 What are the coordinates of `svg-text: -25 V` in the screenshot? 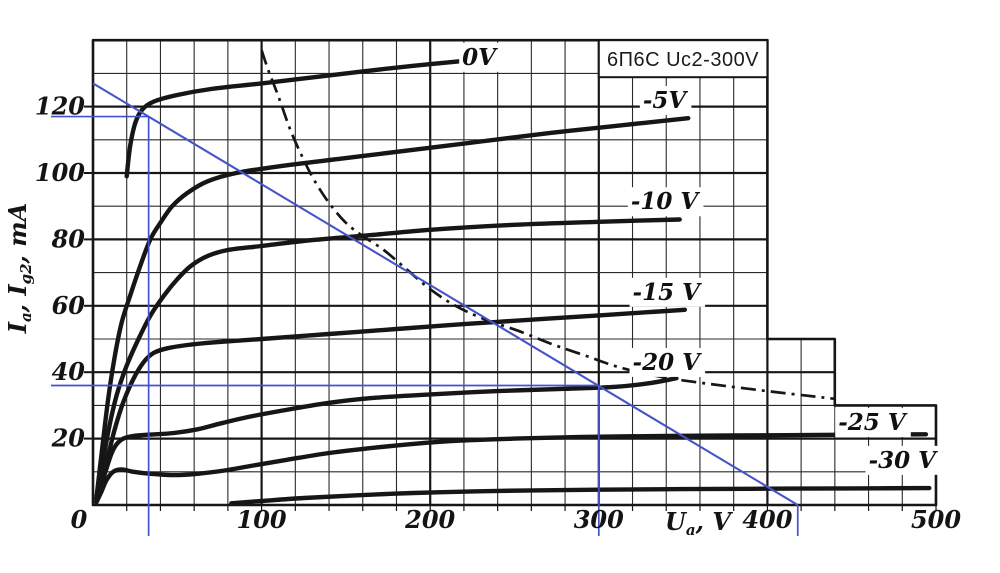 It's located at (873, 422).